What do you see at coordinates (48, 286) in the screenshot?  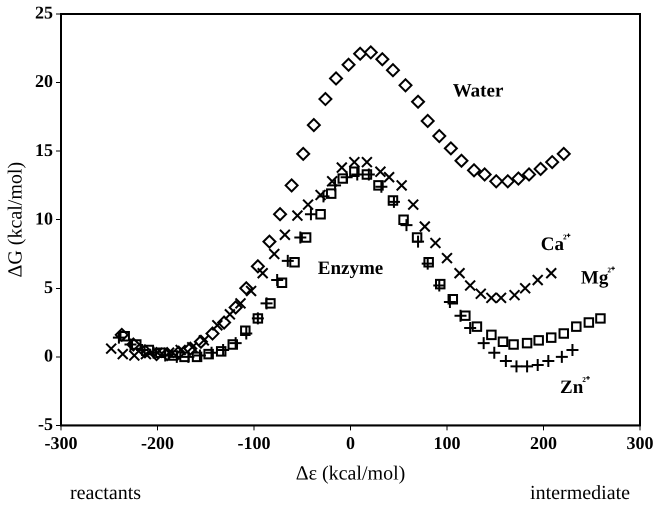 I see `y-tick-label: 5` at bounding box center [48, 286].